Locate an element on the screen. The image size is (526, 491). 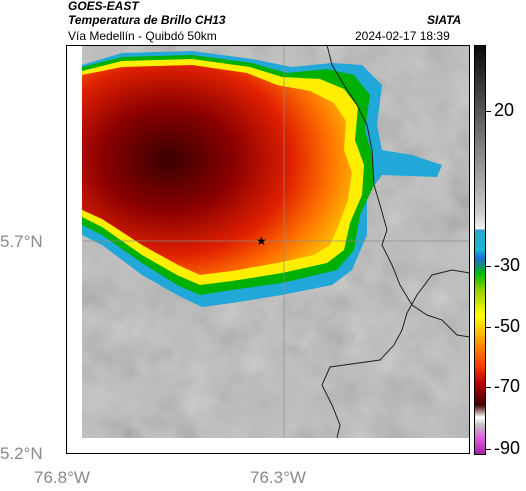
region-label: Vía Medellín - Quibdó 50km is located at coordinates (142, 36).